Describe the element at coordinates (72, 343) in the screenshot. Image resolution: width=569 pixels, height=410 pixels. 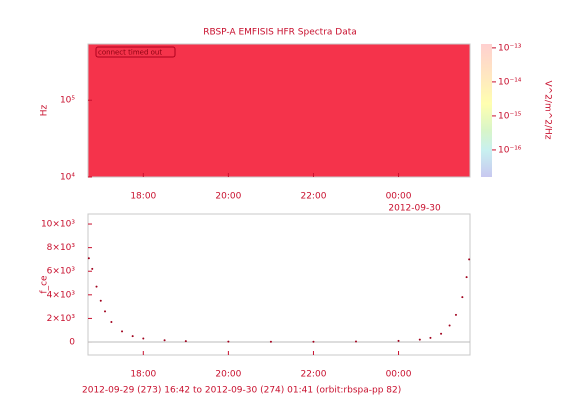
I see `y-tick-label: 0` at that location.